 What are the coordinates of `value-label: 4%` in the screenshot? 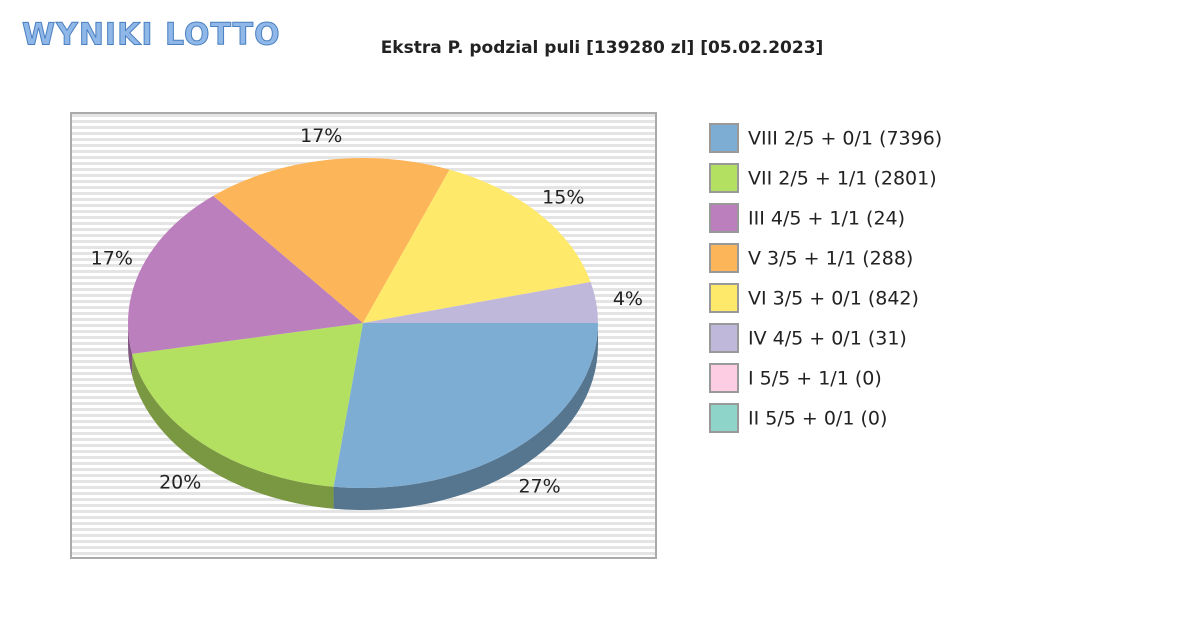 It's located at (628, 299).